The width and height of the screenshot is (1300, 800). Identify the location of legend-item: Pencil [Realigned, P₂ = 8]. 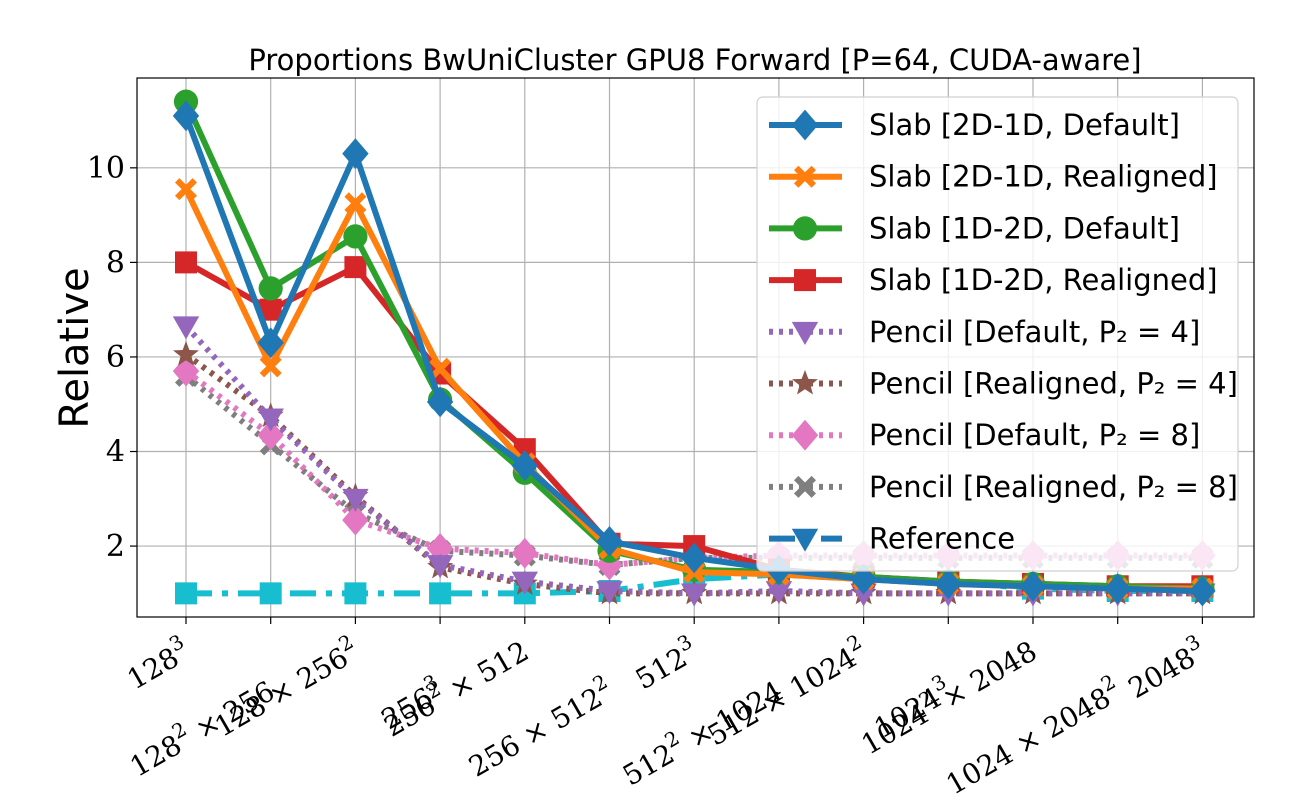
(1003, 487).